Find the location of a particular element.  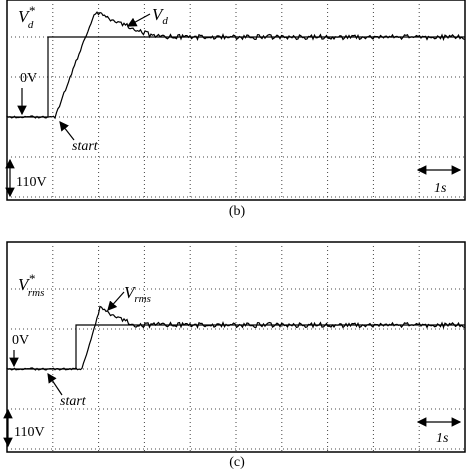

reference-label: V* d is located at coordinates (26, 17).